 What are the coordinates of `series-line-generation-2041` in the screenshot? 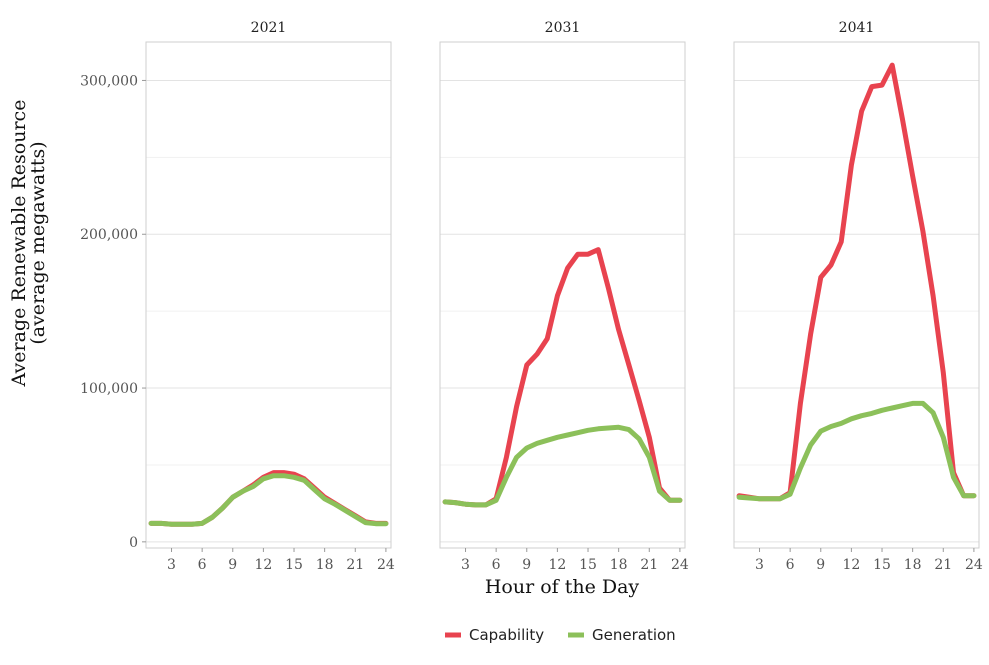 It's located at (856, 451).